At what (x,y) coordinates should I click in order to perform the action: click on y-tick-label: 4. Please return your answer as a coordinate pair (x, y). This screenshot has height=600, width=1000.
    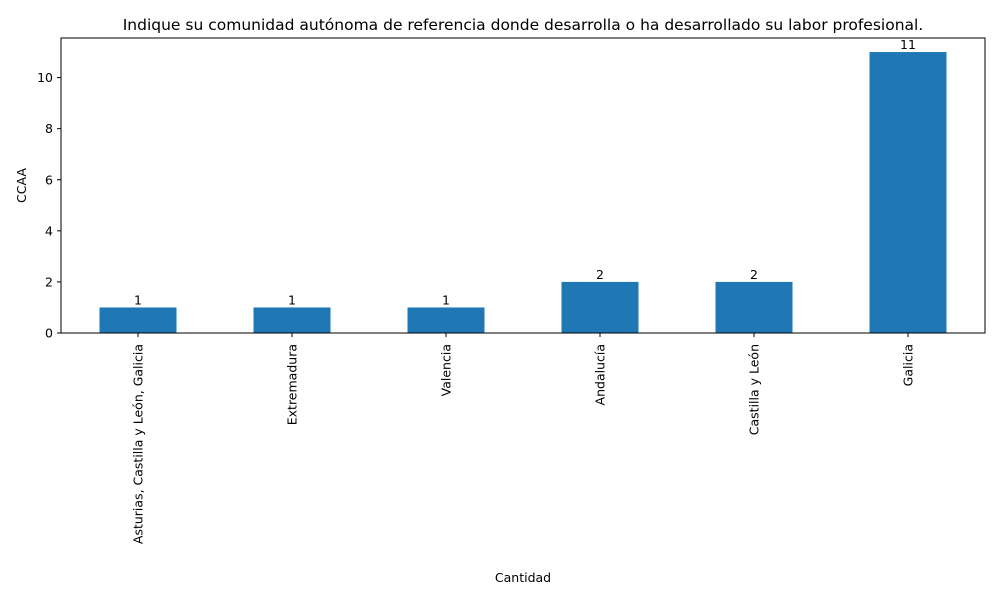
    Looking at the image, I should click on (49, 230).